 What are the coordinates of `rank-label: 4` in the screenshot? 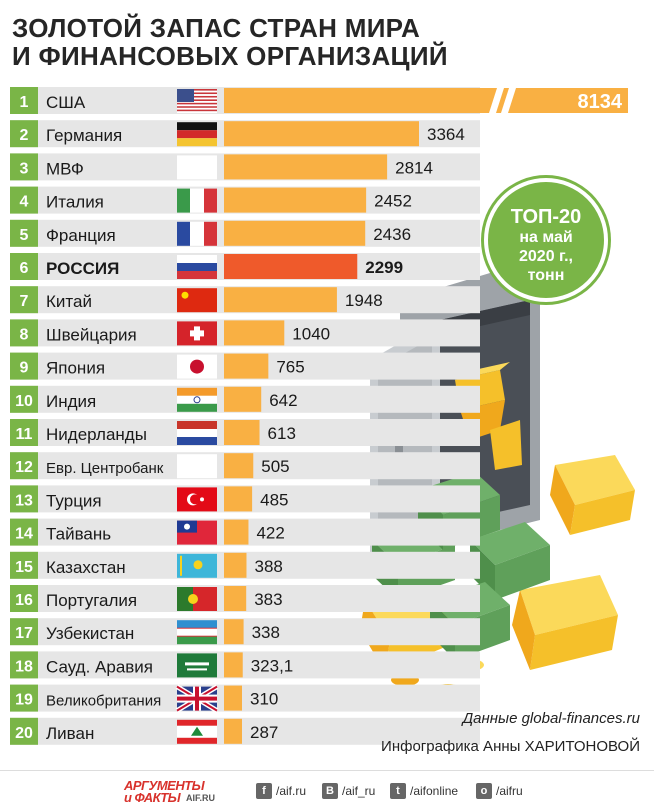 It's located at (24, 202).